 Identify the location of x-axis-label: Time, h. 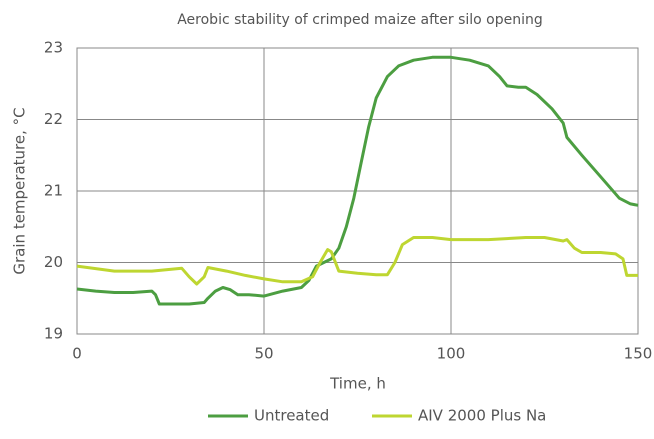
(357, 384).